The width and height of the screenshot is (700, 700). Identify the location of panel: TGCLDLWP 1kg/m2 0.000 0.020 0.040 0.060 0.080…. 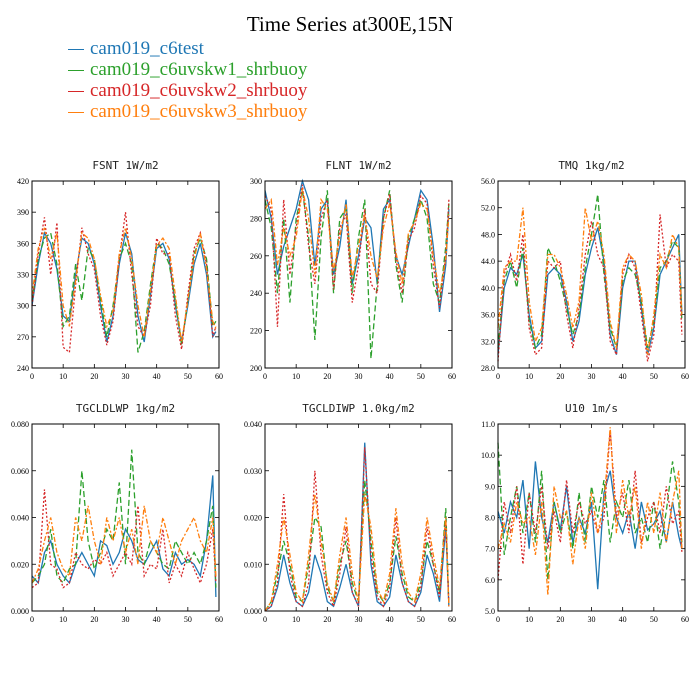
(117, 513).